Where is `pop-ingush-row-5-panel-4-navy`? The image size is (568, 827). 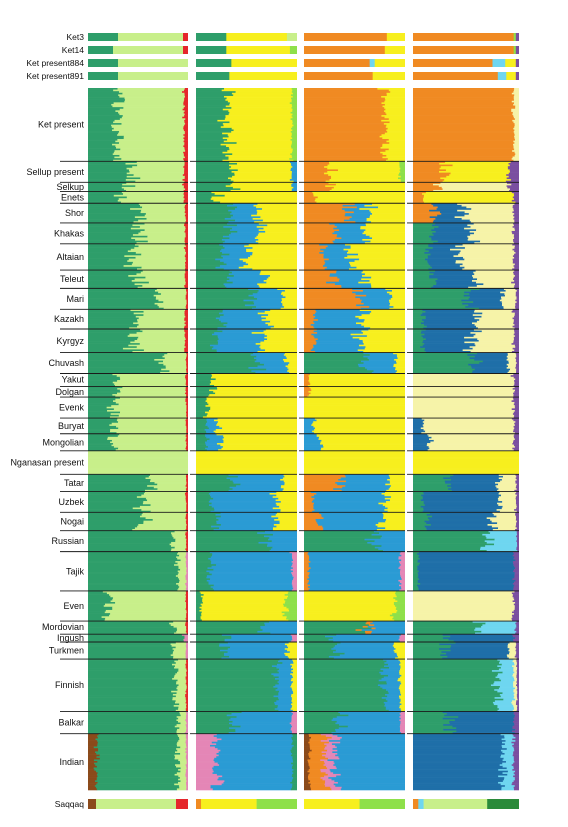 pop-ingush-row-5-panel-4-navy is located at coordinates (483, 641).